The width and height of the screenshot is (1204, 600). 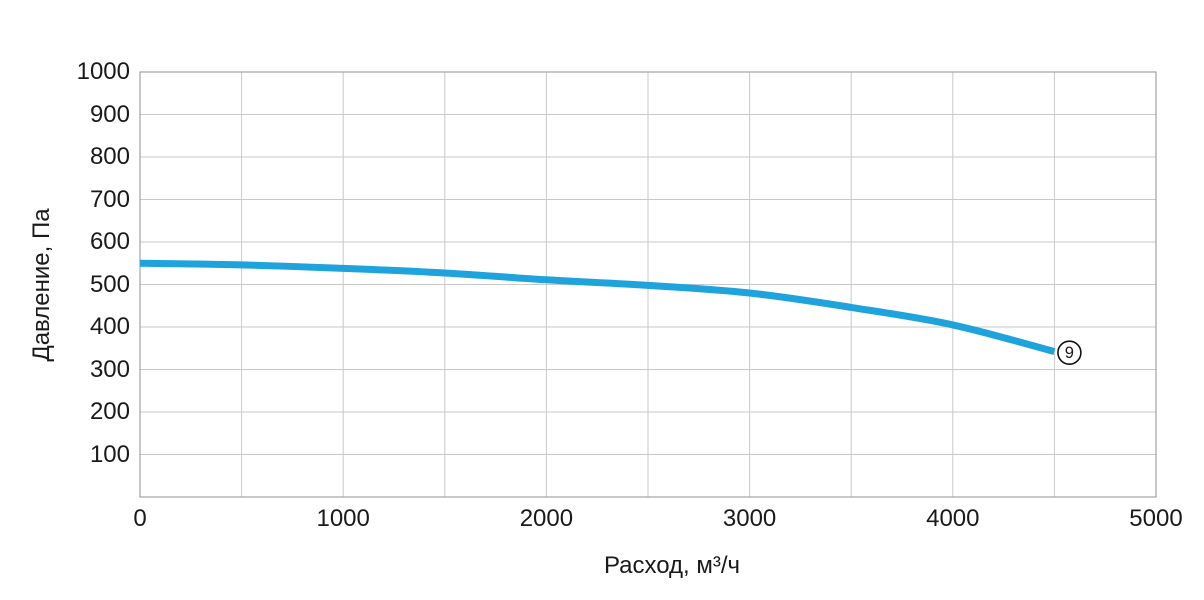 I want to click on y-tick-label: 700, so click(x=109, y=199).